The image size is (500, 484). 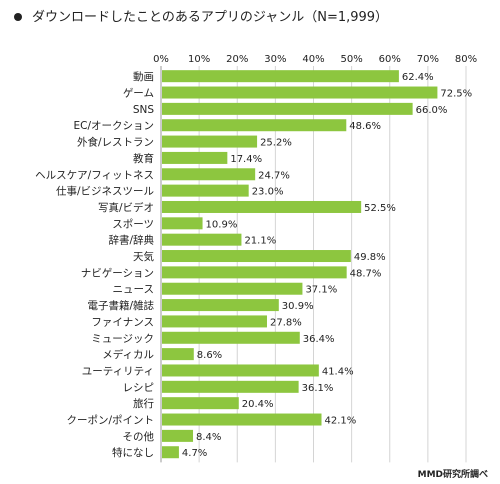 What do you see at coordinates (117, 273) in the screenshot?
I see `category-label: ナビゲーション` at bounding box center [117, 273].